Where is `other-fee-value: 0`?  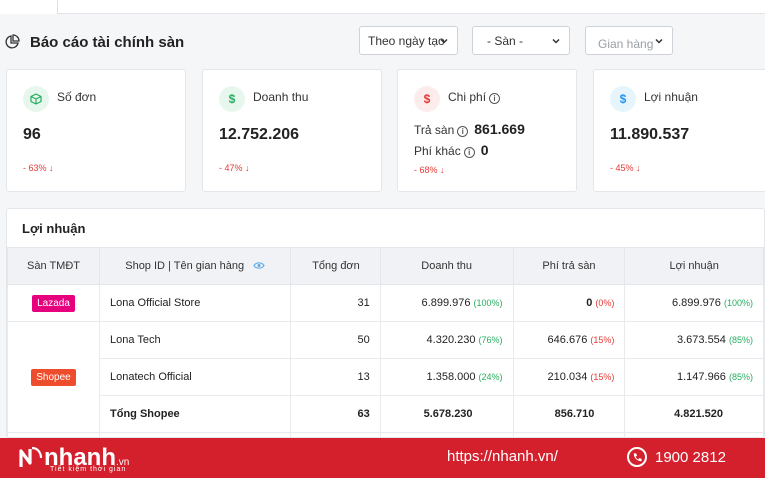
other-fee-value: 0 is located at coordinates (484, 150).